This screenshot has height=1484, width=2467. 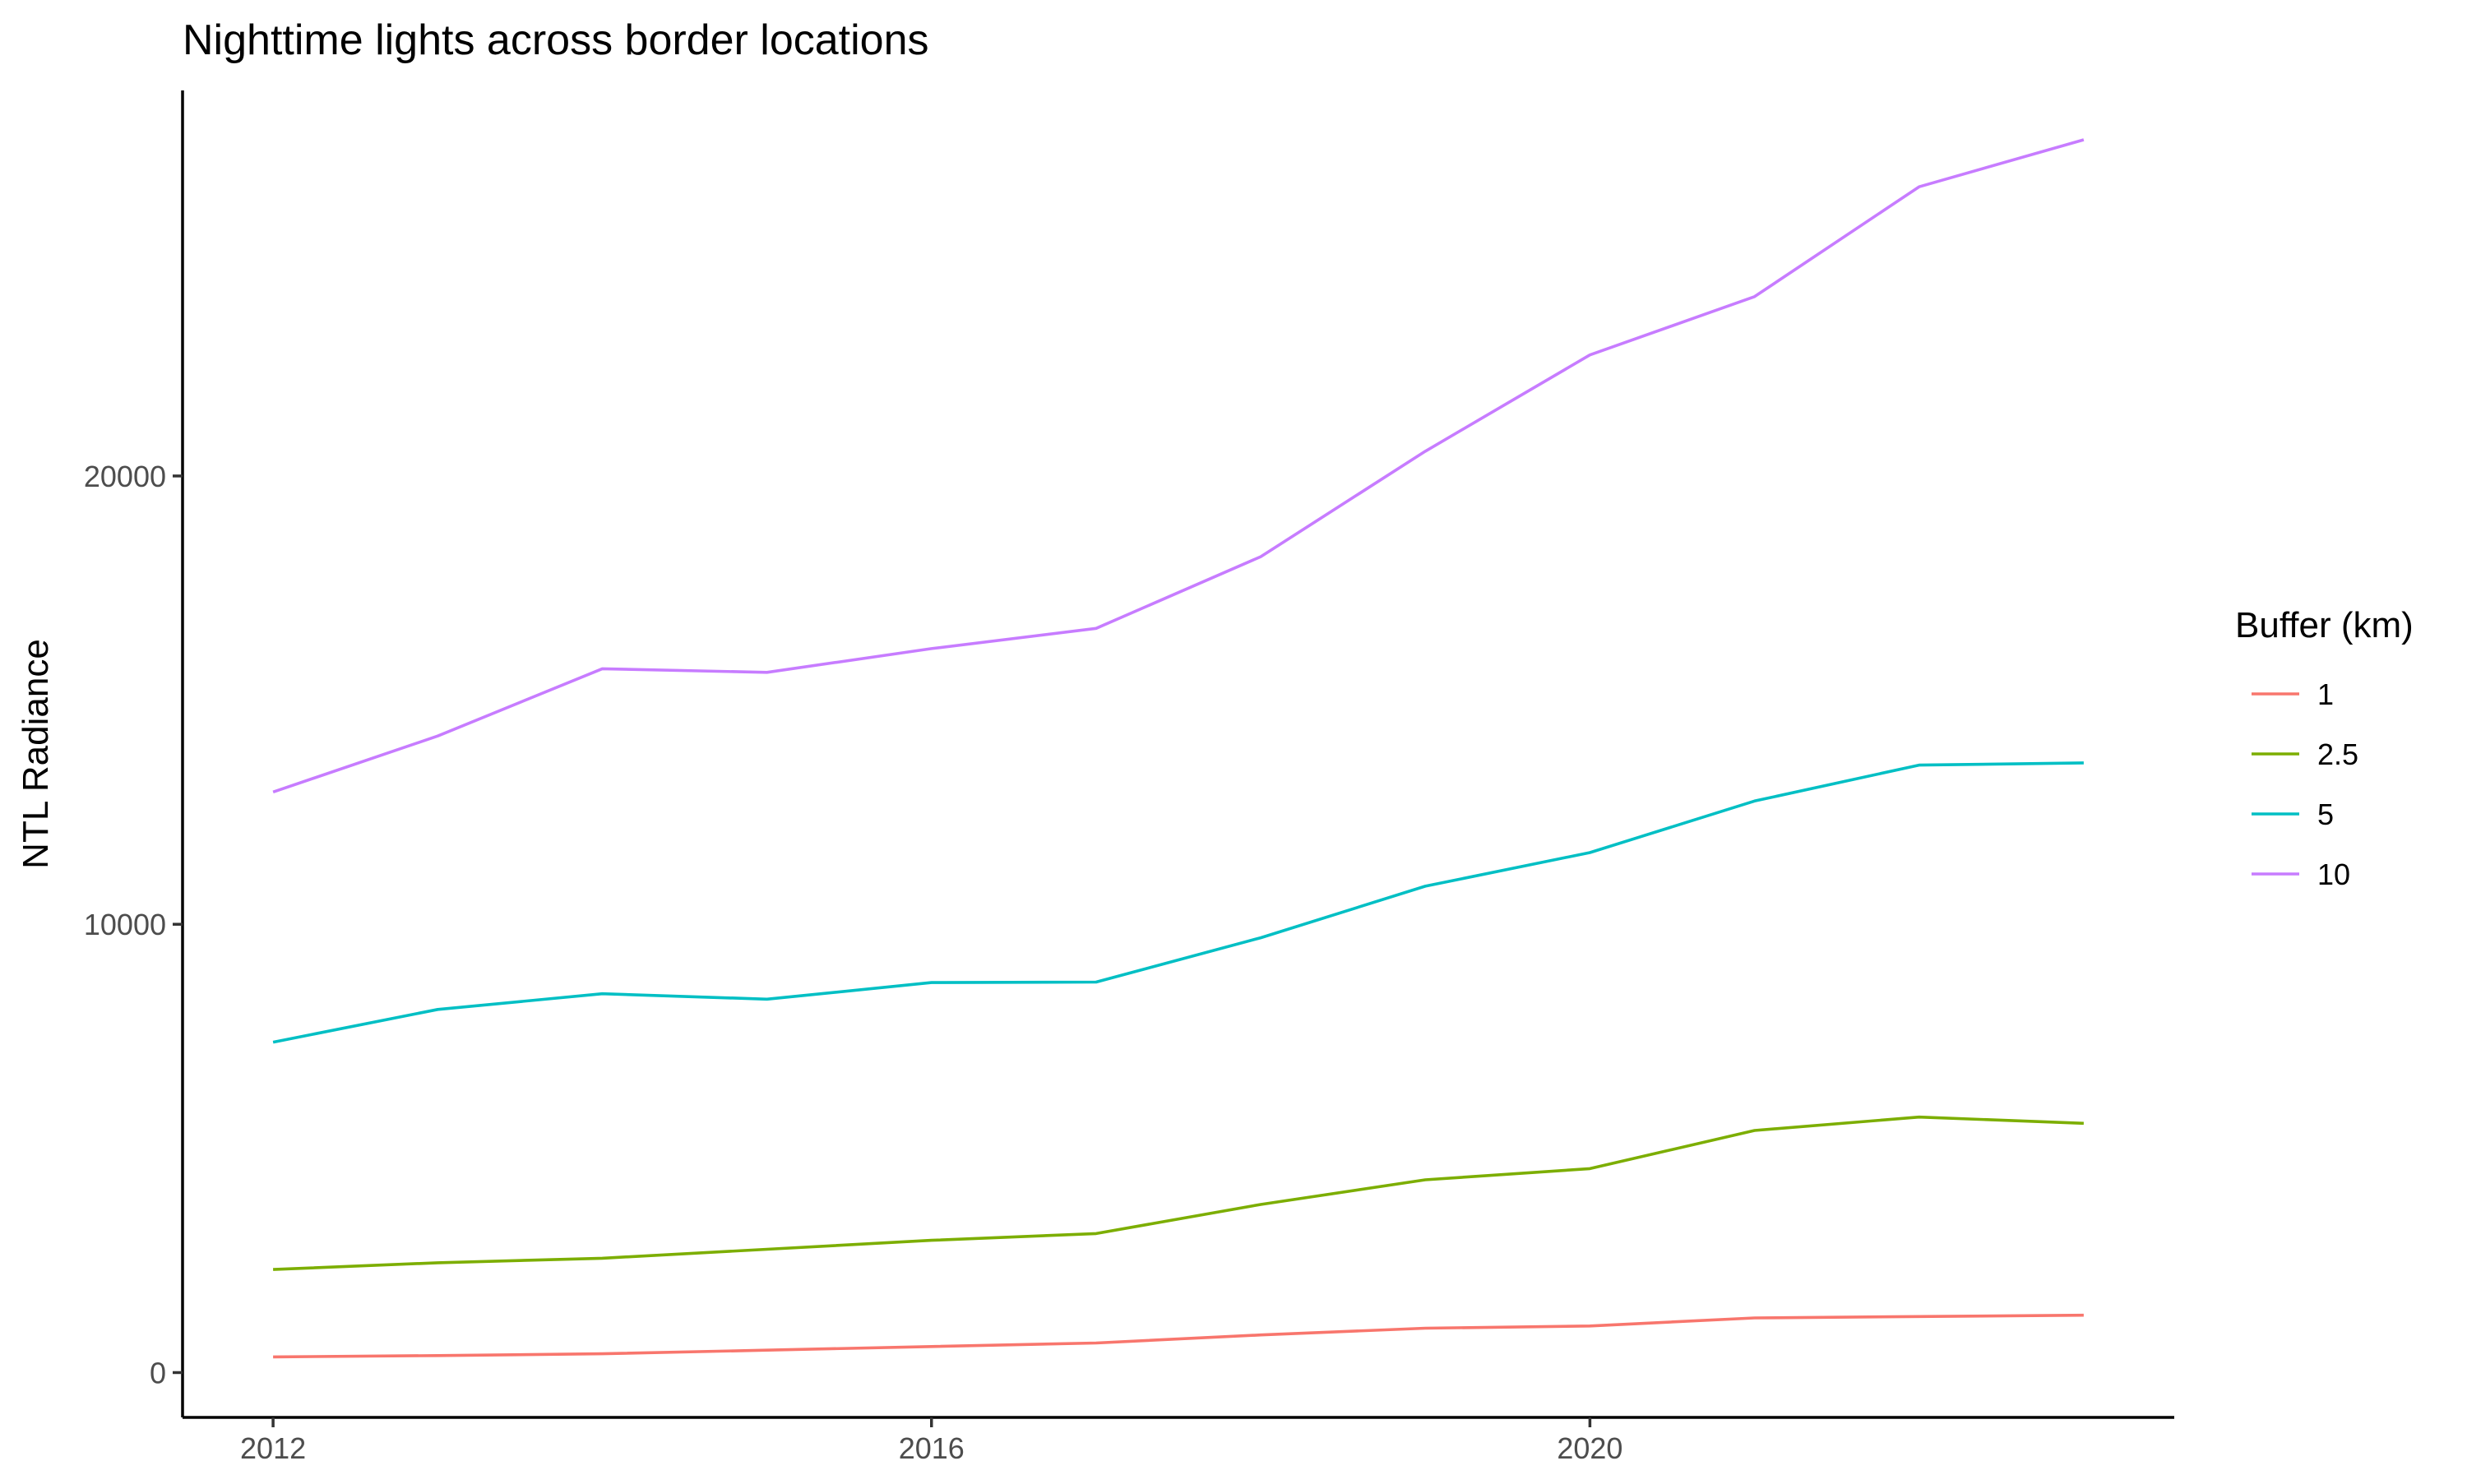 What do you see at coordinates (1178, 1193) in the screenshot?
I see `series-line-2.5` at bounding box center [1178, 1193].